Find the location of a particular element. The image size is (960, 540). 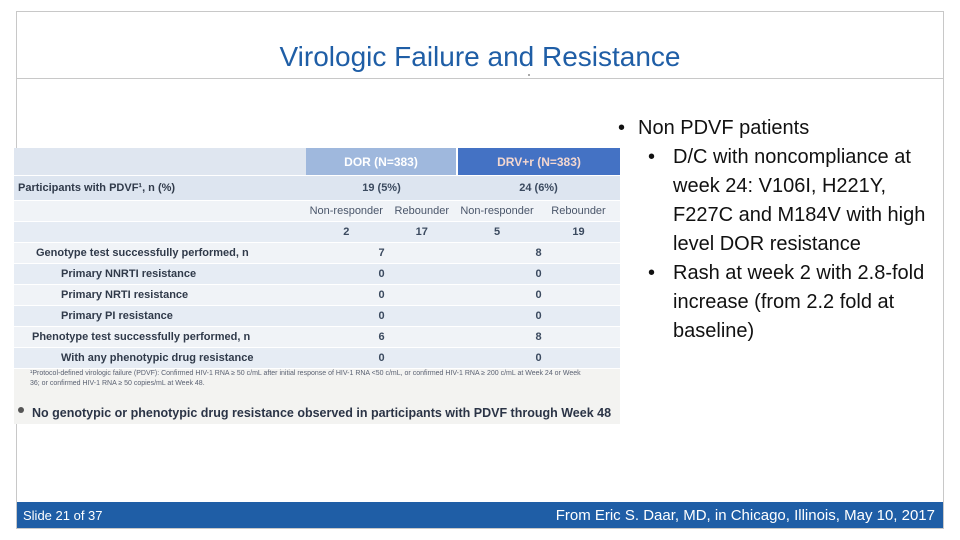

slide-number: Slide 21 of 37 is located at coordinates (63, 515).